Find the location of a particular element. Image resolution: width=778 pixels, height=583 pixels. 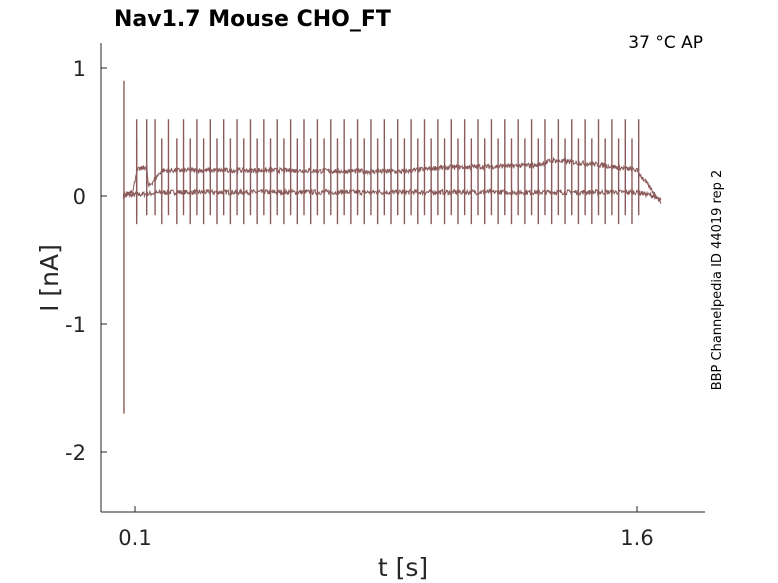

y-tick-label: -2 is located at coordinates (75, 453).